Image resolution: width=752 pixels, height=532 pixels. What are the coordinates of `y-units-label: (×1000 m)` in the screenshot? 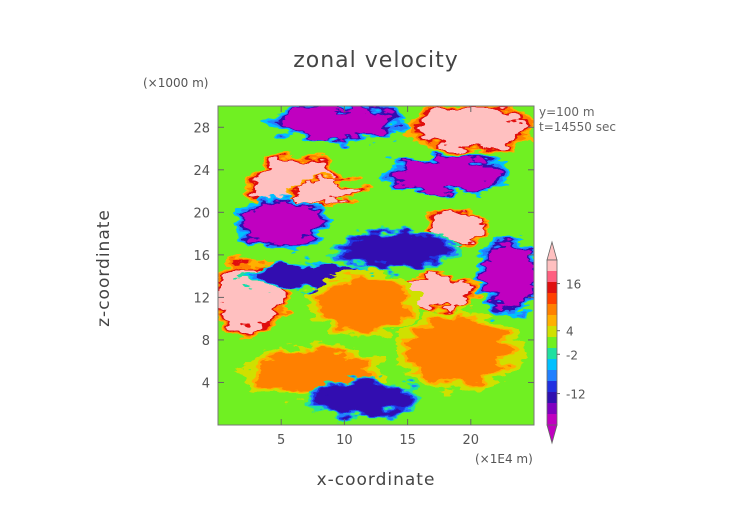 It's located at (176, 83).